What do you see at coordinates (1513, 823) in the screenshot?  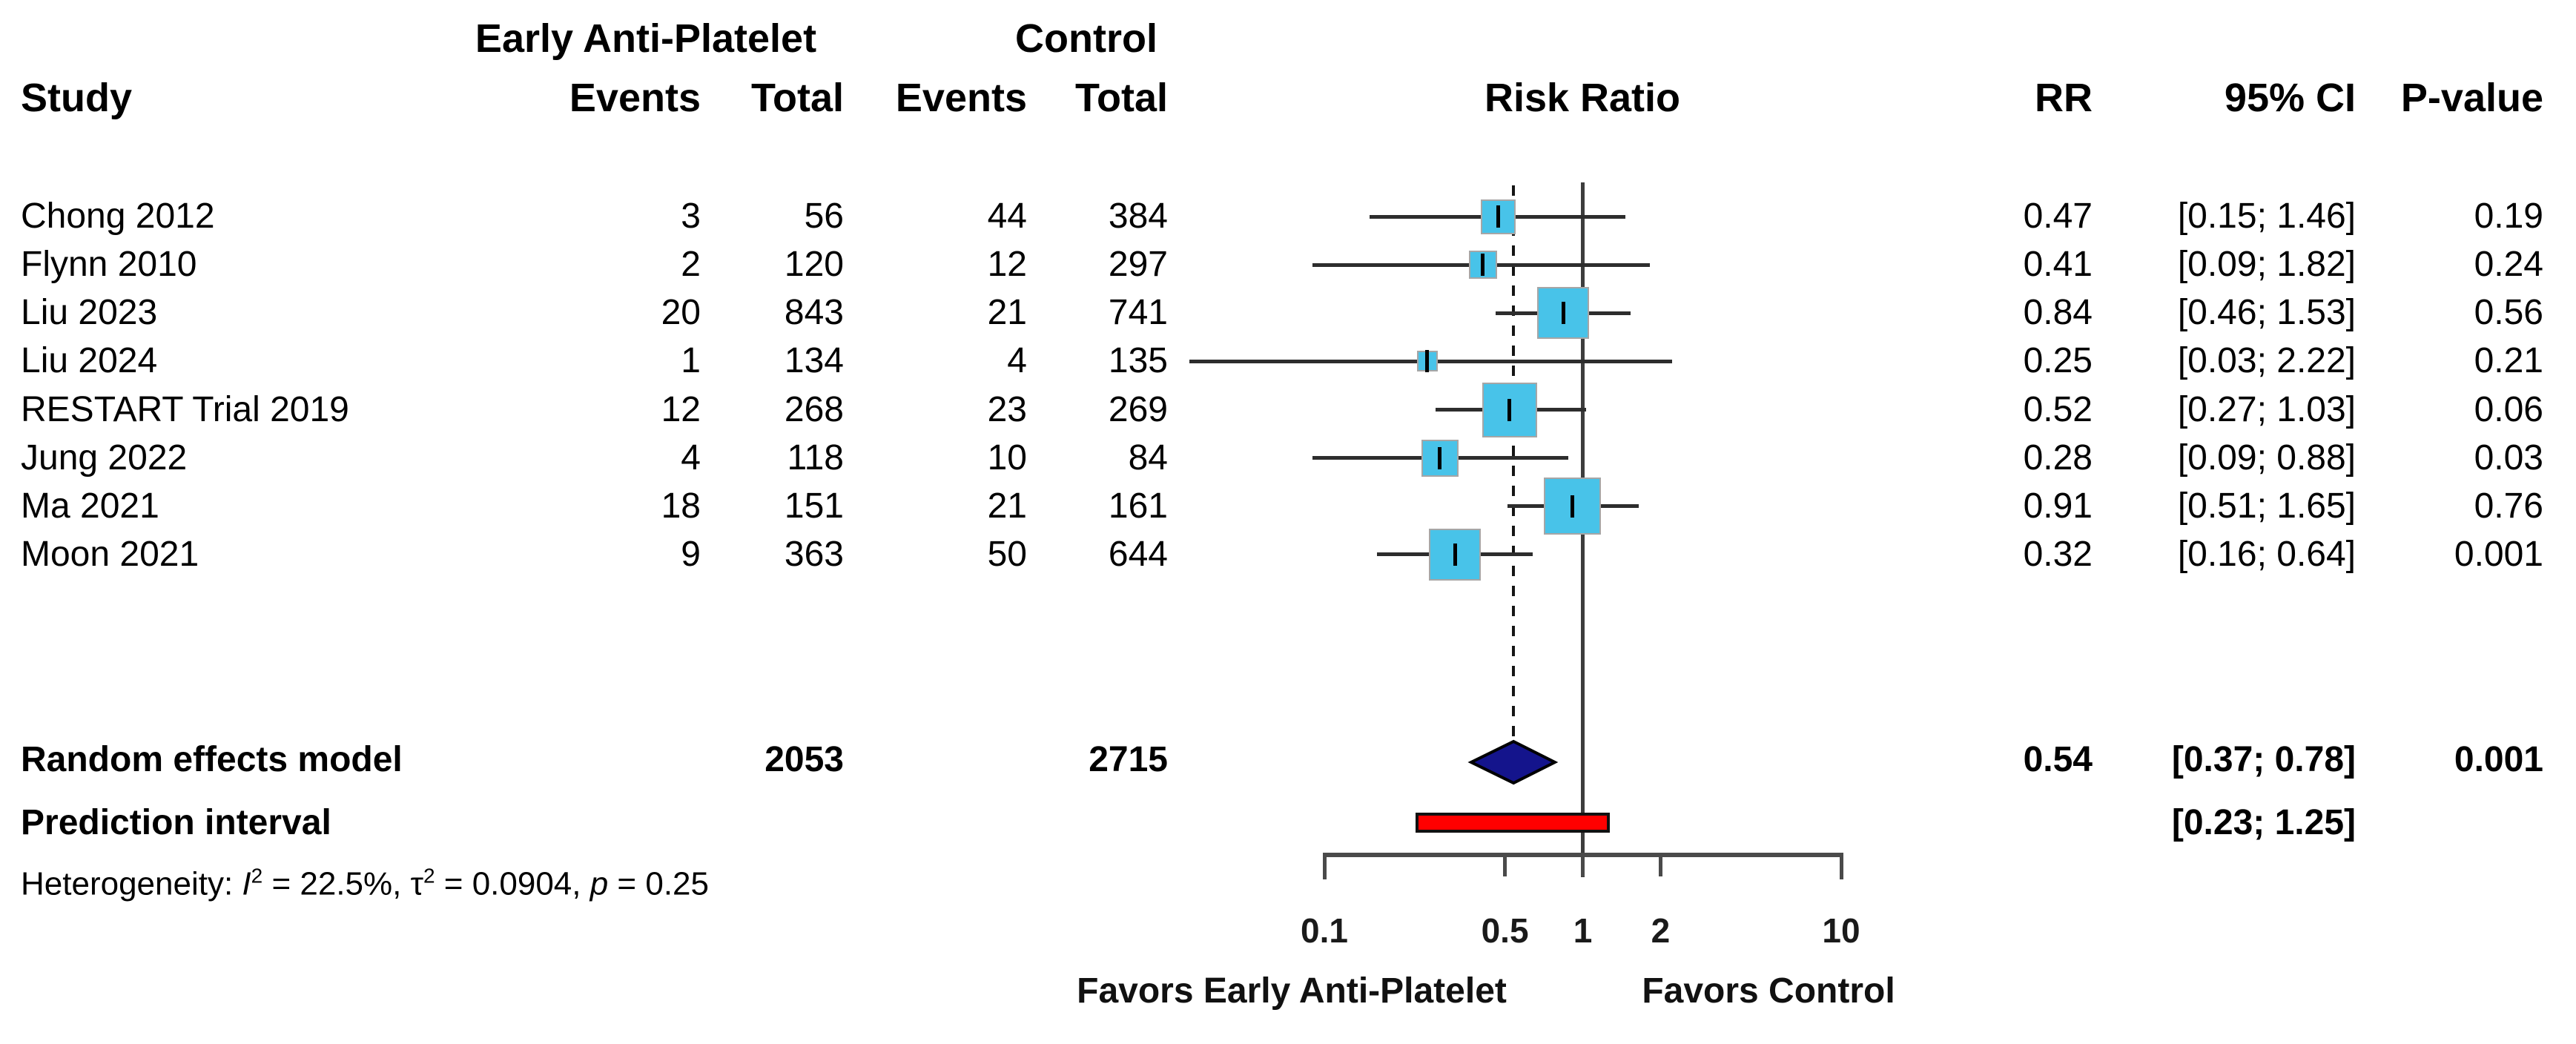 I see `prediction-interval-bar` at bounding box center [1513, 823].